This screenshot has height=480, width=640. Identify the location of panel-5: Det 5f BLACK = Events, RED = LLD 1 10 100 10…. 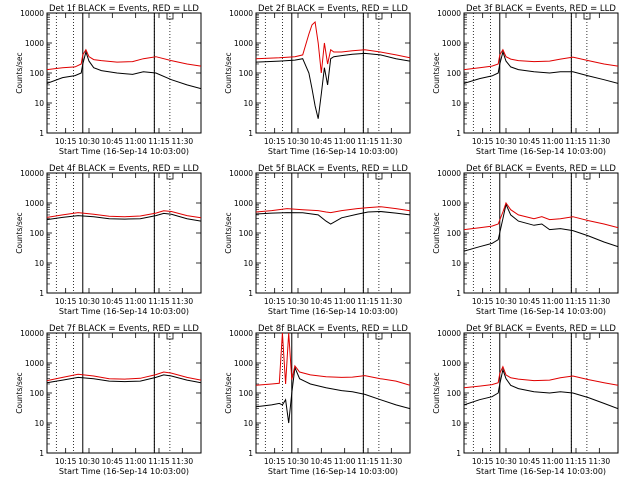
(317, 240).